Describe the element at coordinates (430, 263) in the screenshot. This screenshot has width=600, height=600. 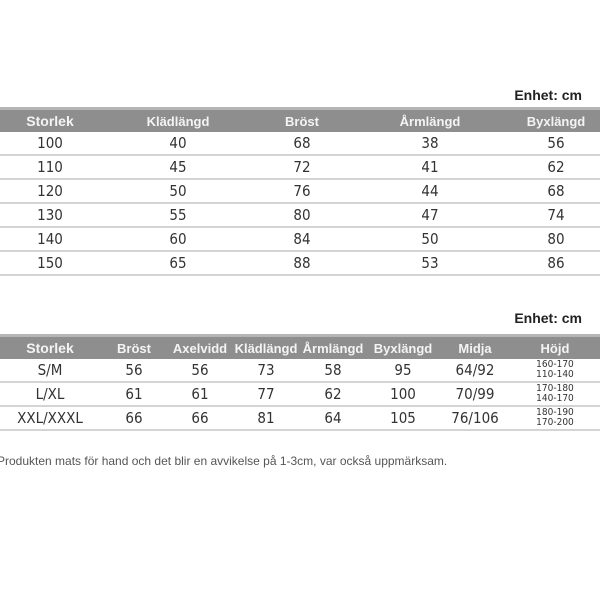
I see `table-cell: 53` at that location.